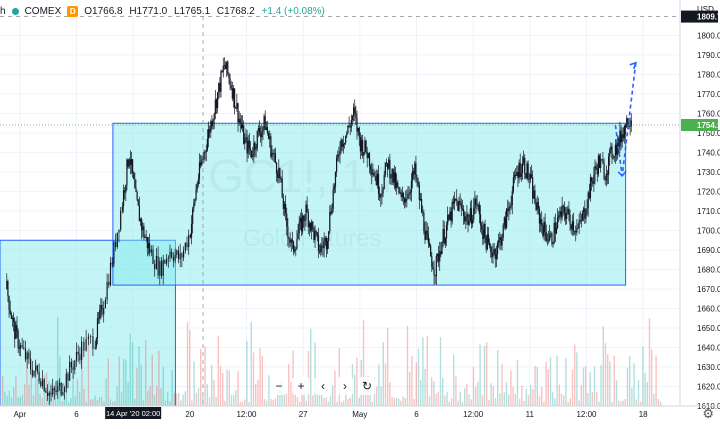  Describe the element at coordinates (279, 386) in the screenshot. I see `zoom-out-button: −` at that location.